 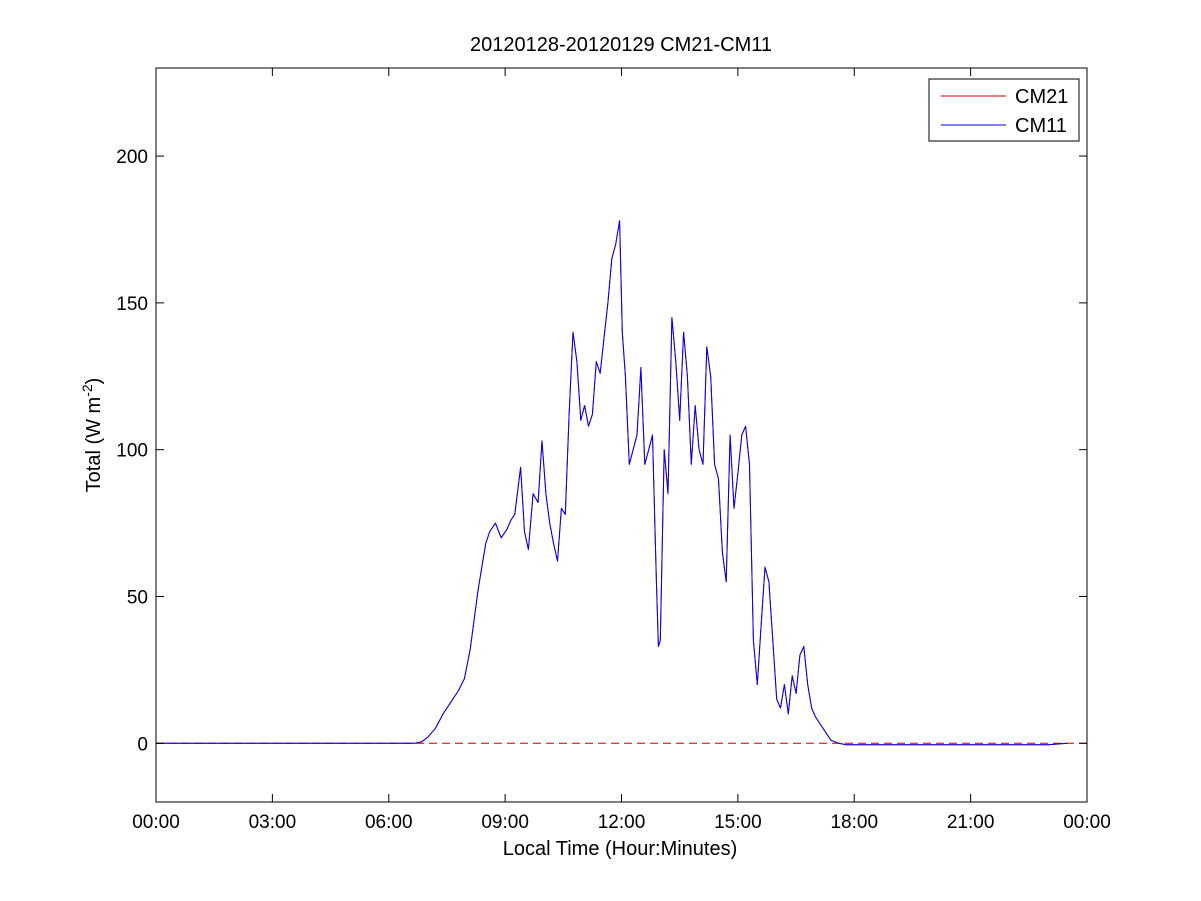 What do you see at coordinates (1041, 126) in the screenshot?
I see `legend-label-cm11: CM11` at bounding box center [1041, 126].